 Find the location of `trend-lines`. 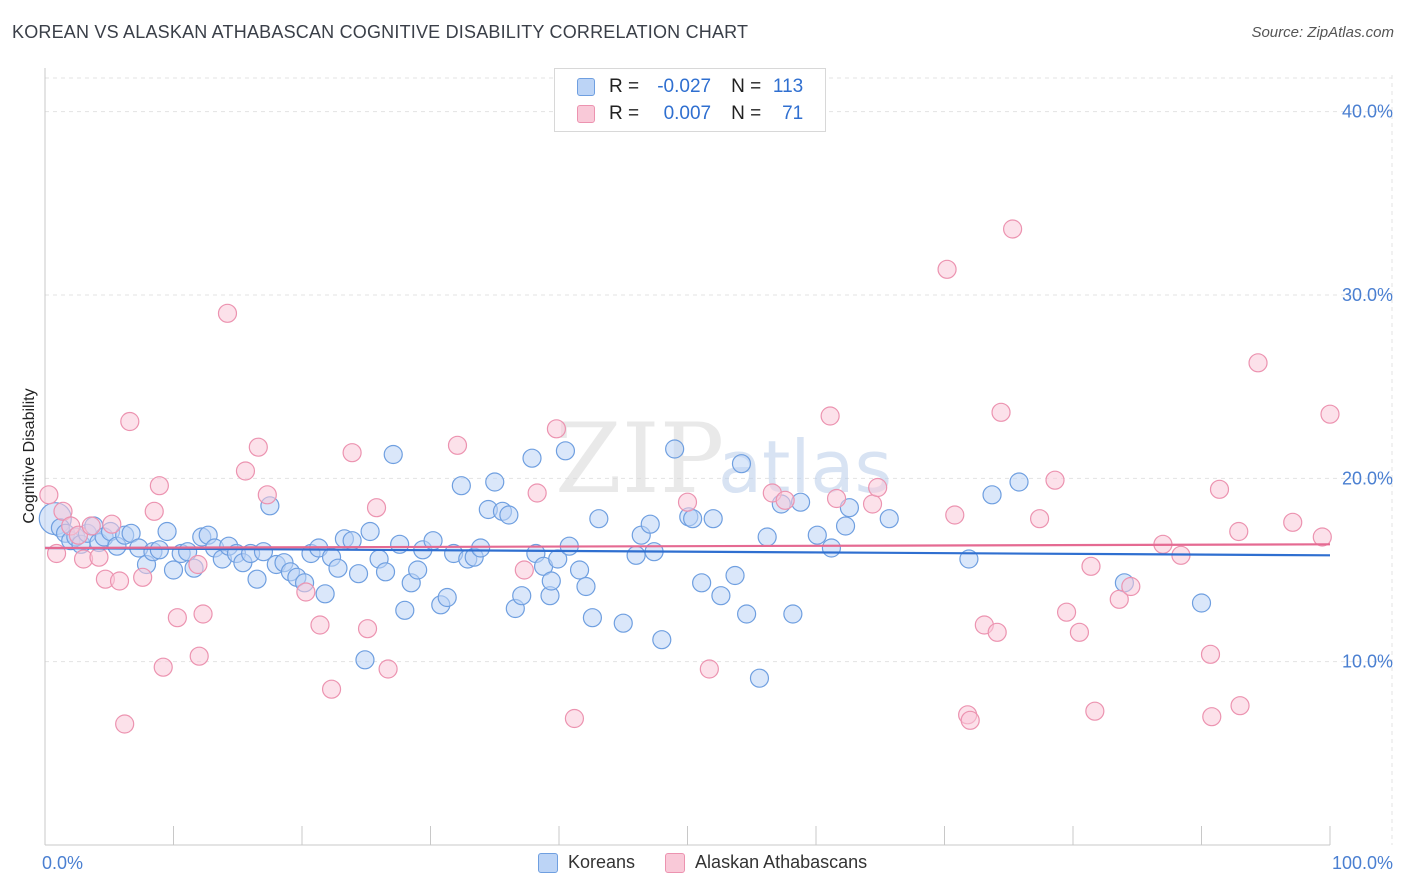

trend-lines is located at coordinates (687, 550).